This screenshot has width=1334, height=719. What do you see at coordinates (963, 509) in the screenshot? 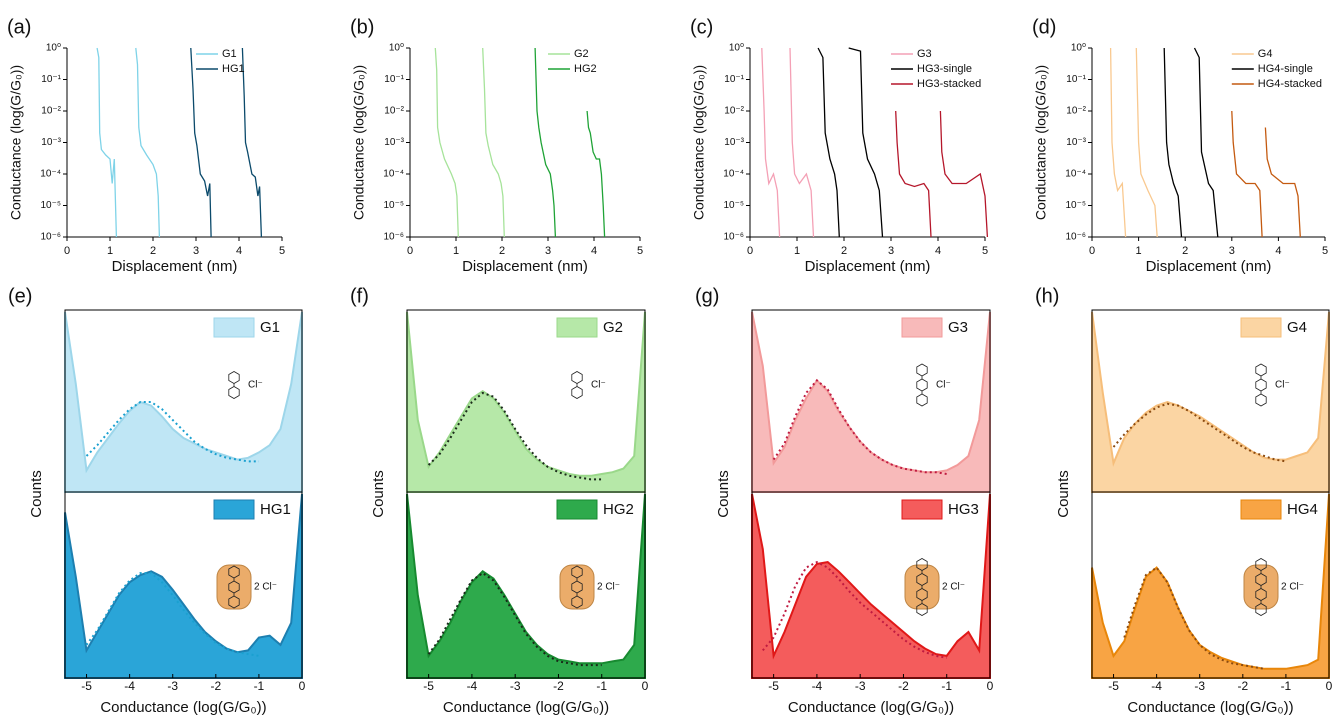
I see `legend-label: HG3` at bounding box center [963, 509].